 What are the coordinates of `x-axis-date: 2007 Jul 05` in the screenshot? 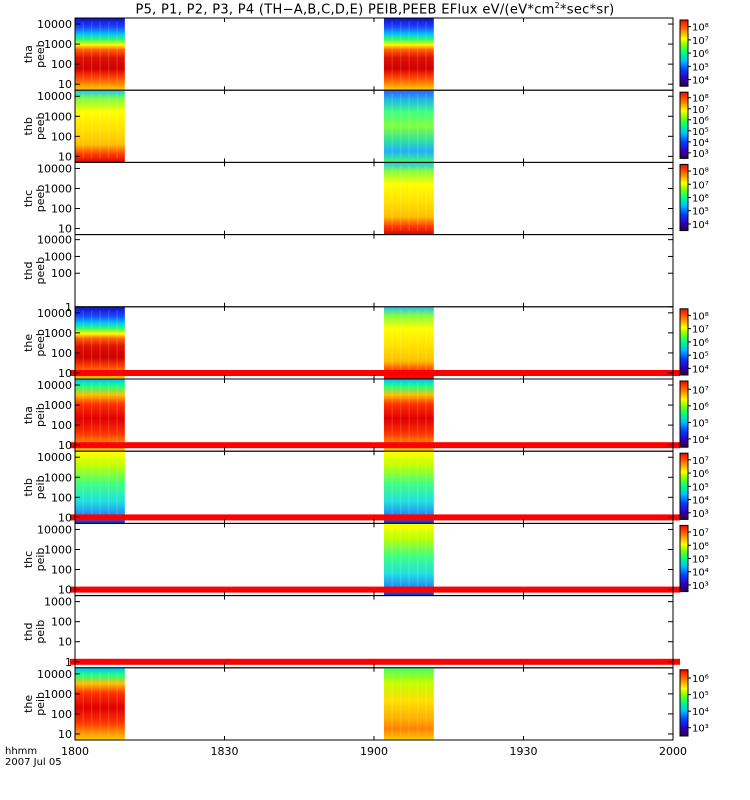 It's located at (33, 762).